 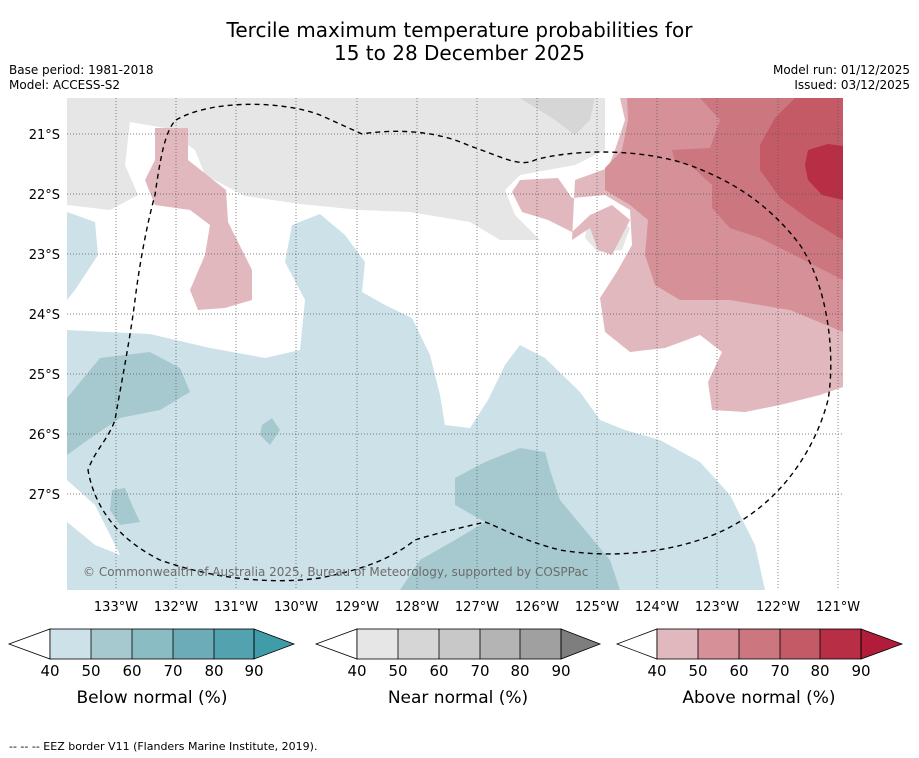 What do you see at coordinates (128, 403) in the screenshot?
I see `below-normal-region-dark-west` at bounding box center [128, 403].